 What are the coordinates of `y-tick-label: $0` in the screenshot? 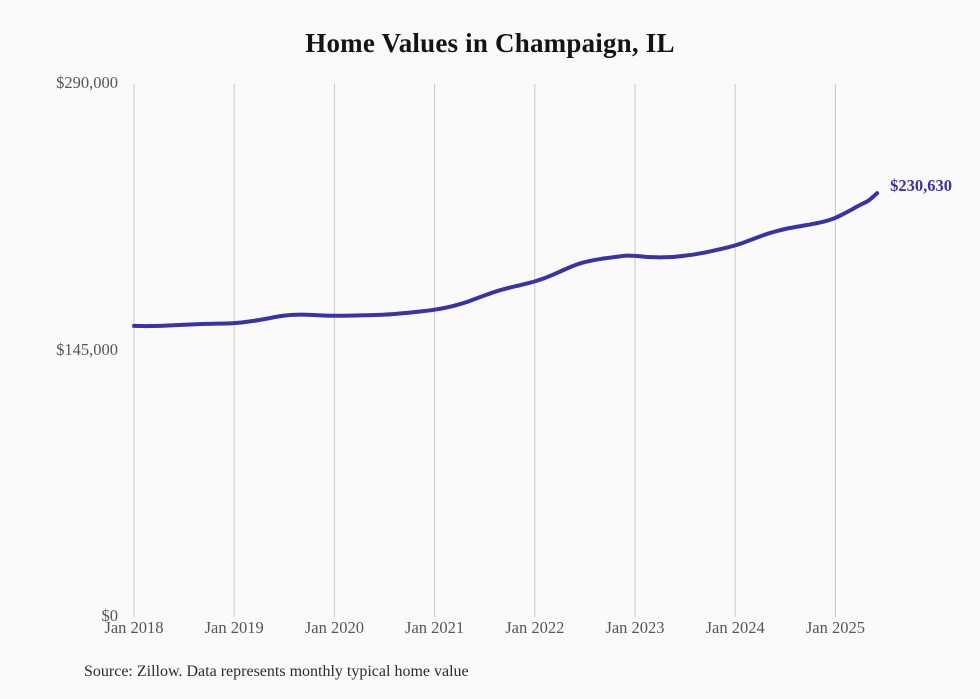 It's located at (110, 615).